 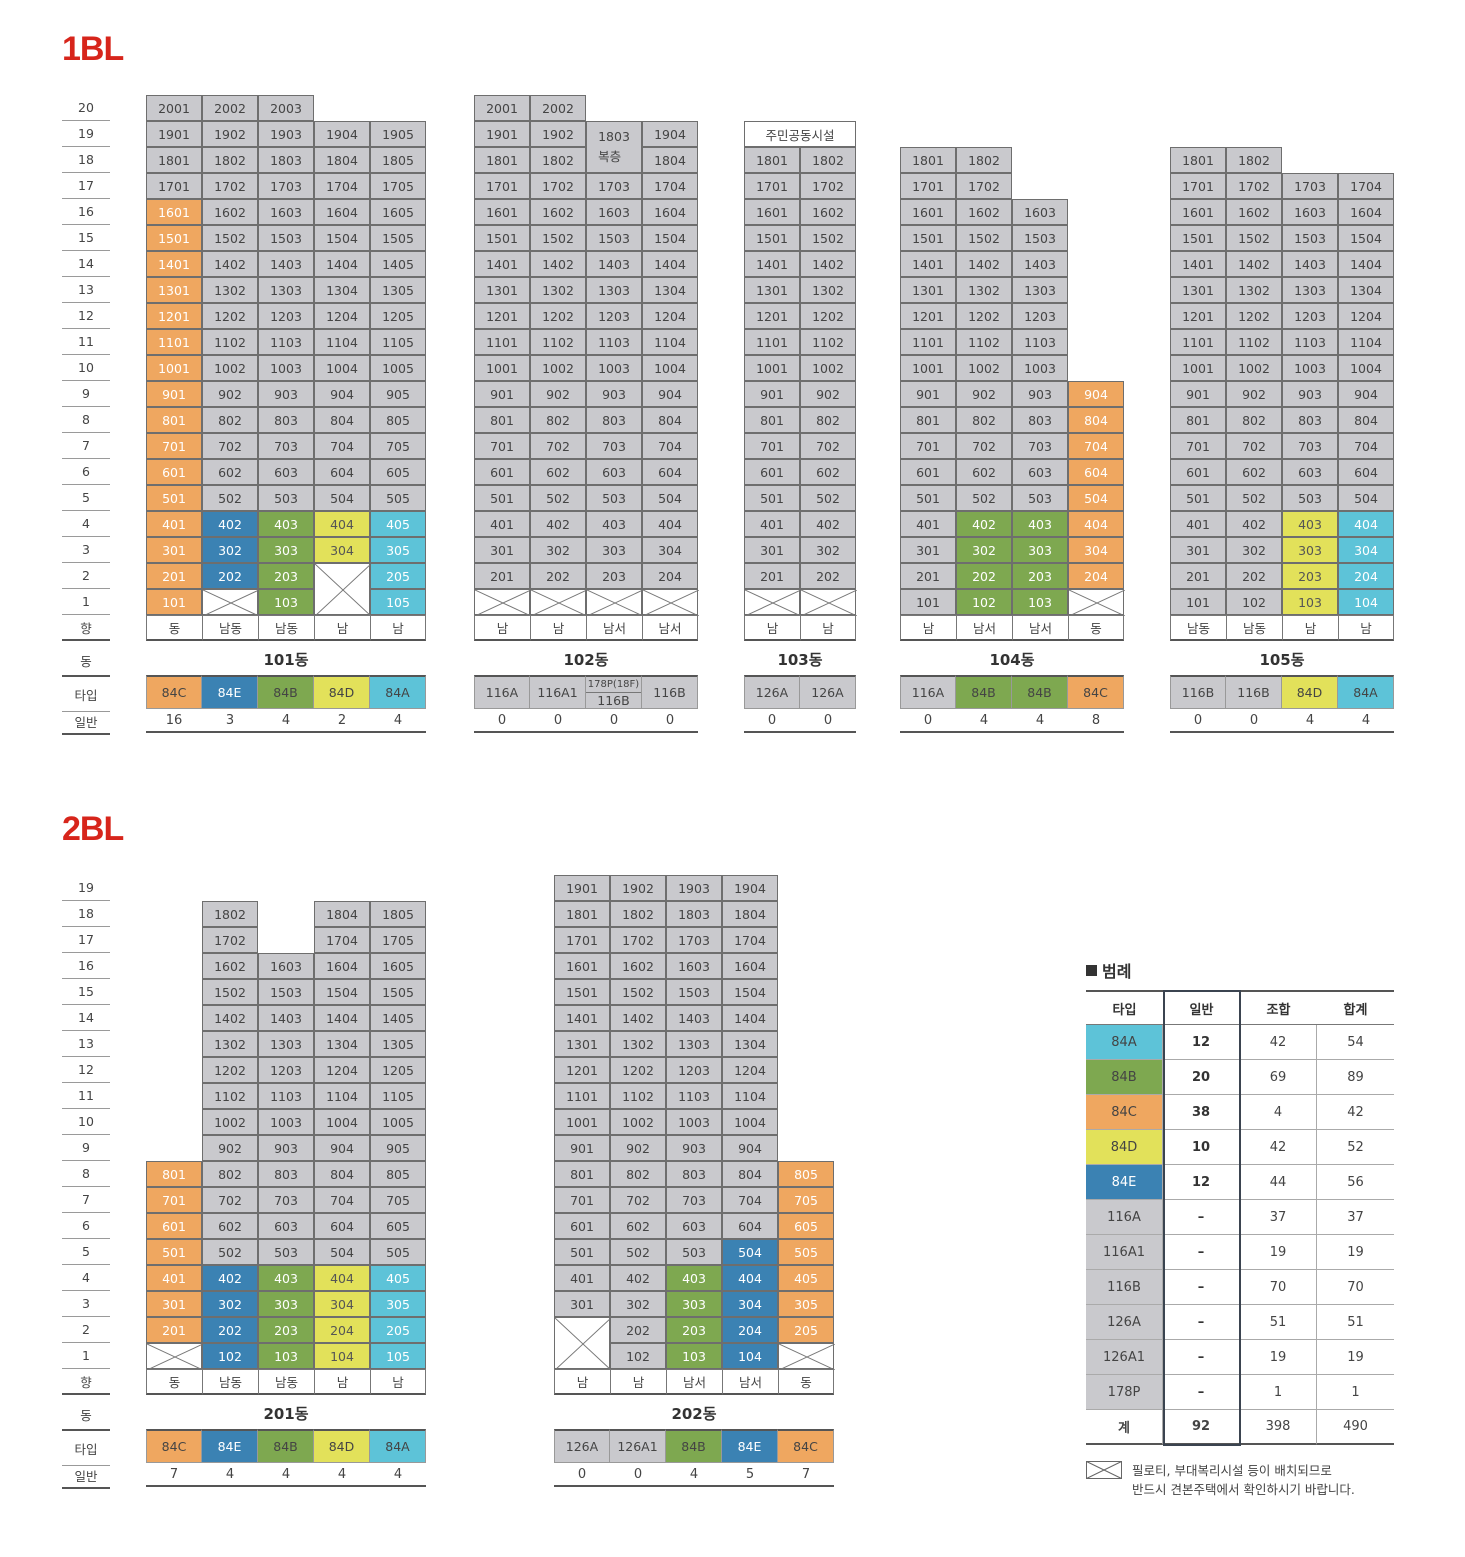 What do you see at coordinates (806, 1382) in the screenshot?
I see `facing-cell: 동` at bounding box center [806, 1382].